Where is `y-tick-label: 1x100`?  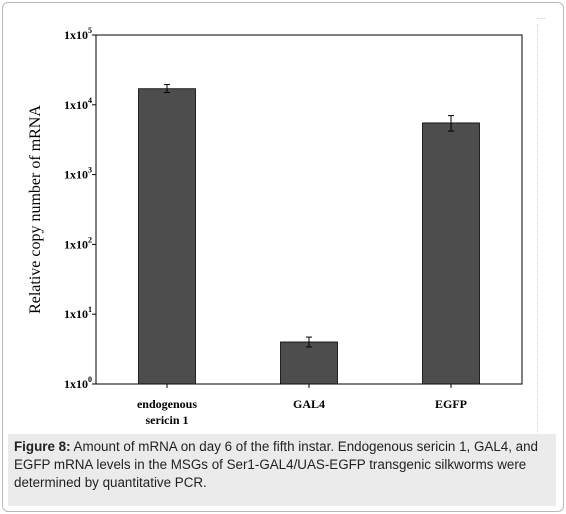
y-tick-label: 1x100 is located at coordinates (78, 383).